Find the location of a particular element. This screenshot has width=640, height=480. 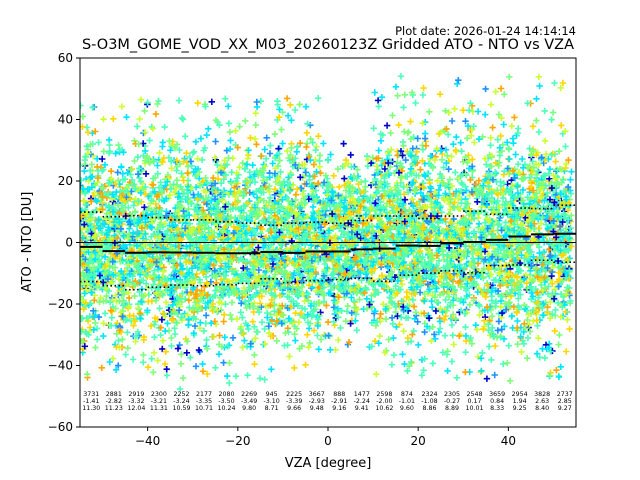

plot-date: Plot date: 2026-01-24 14:14:14 is located at coordinates (485, 31).